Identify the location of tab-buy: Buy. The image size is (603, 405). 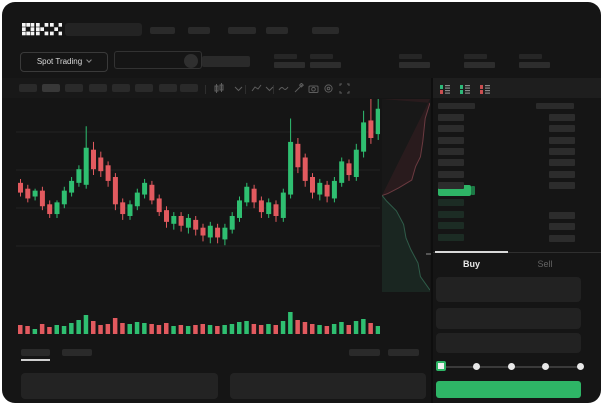
(471, 264).